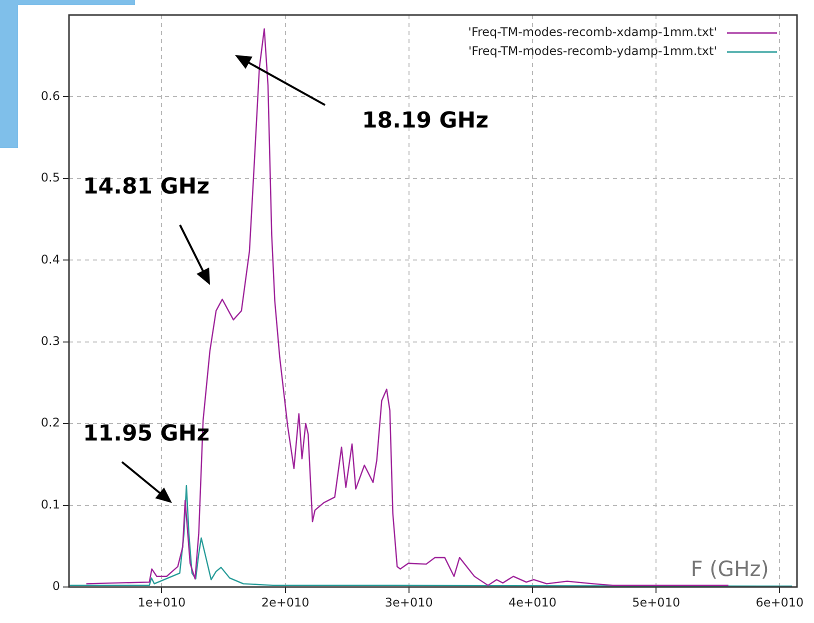  What do you see at coordinates (780, 602) in the screenshot?
I see `x-tick-label: 6e+010` at bounding box center [780, 602].